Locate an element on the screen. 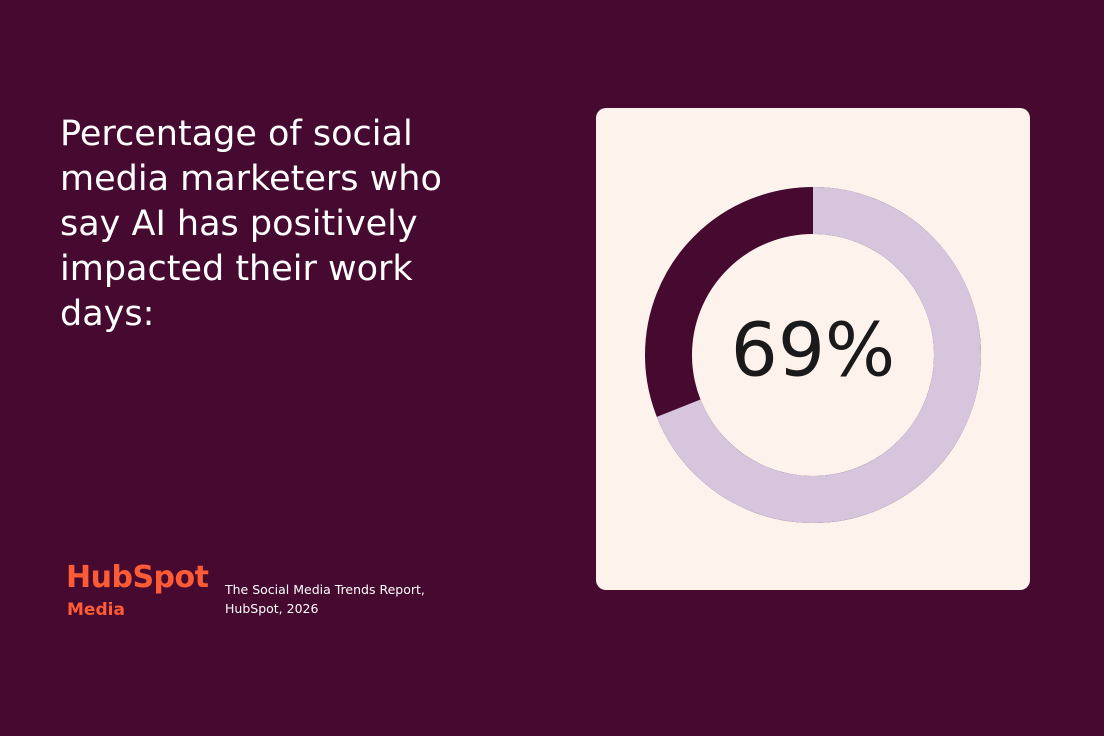 The height and width of the screenshot is (736, 1104). logo-subtitle: Media is located at coordinates (96, 610).